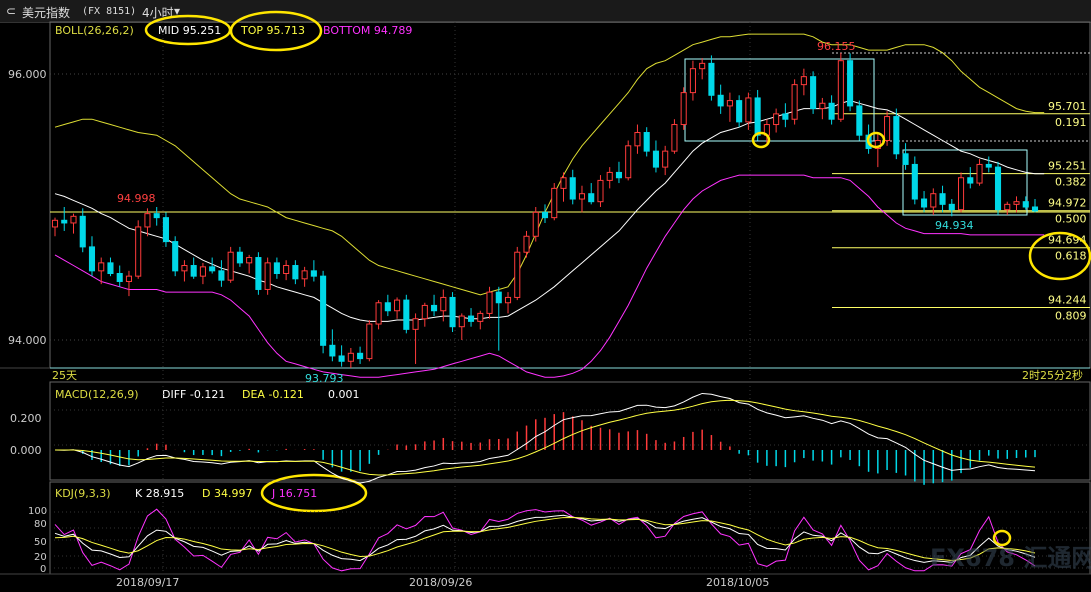  Describe the element at coordinates (367, 30) in the screenshot. I see `boll-bottom-value: BOTTOM 94.789` at that location.